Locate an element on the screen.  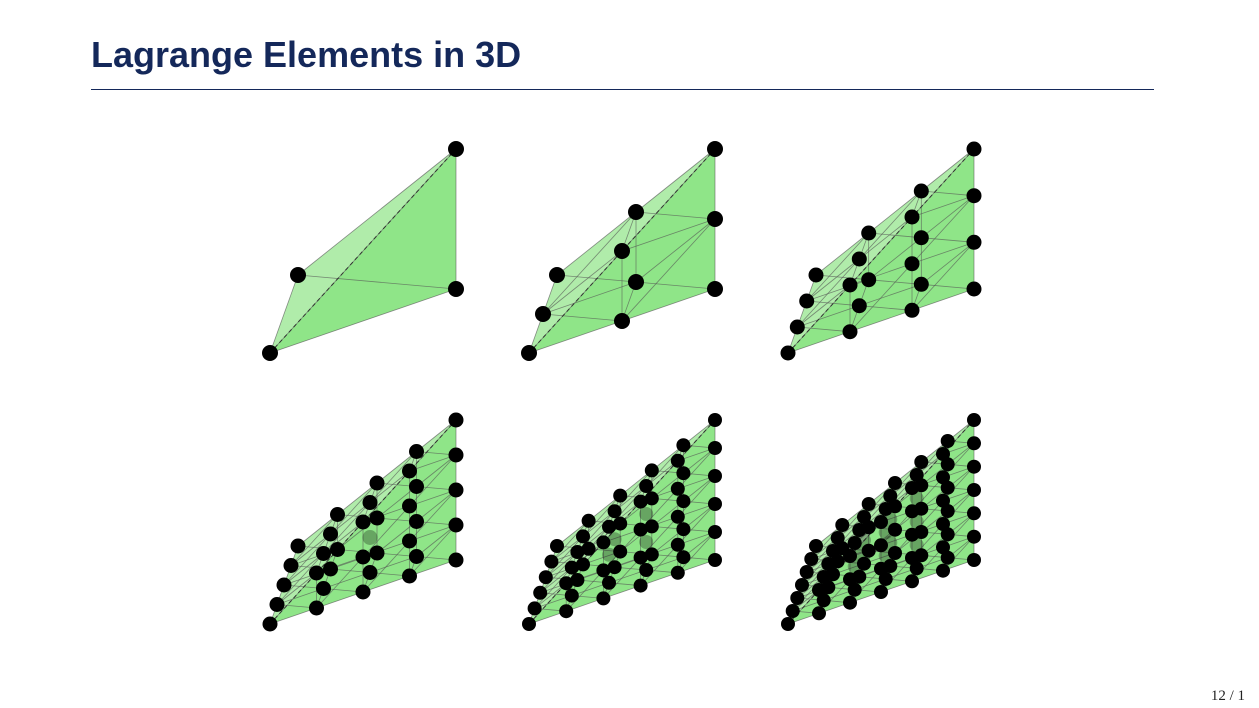
lagrange-element-p4 is located at coordinates (363, 522).